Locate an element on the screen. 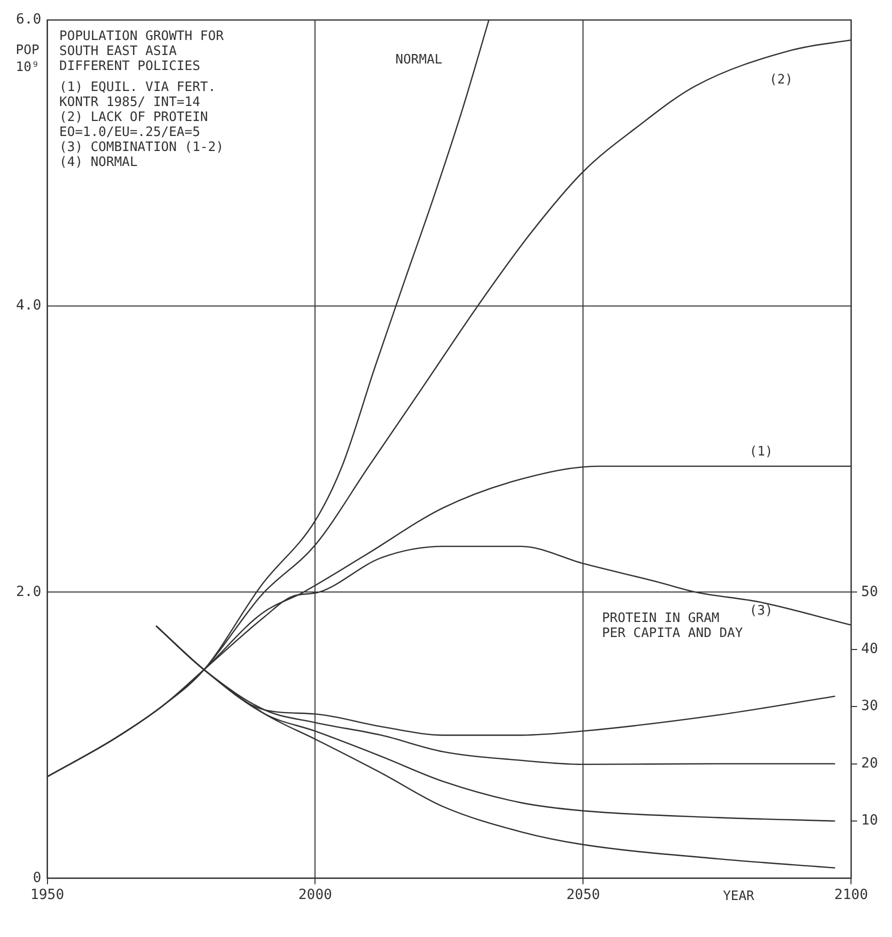 Image resolution: width=892 pixels, height=937 pixels. series-label: (3) is located at coordinates (761, 610).